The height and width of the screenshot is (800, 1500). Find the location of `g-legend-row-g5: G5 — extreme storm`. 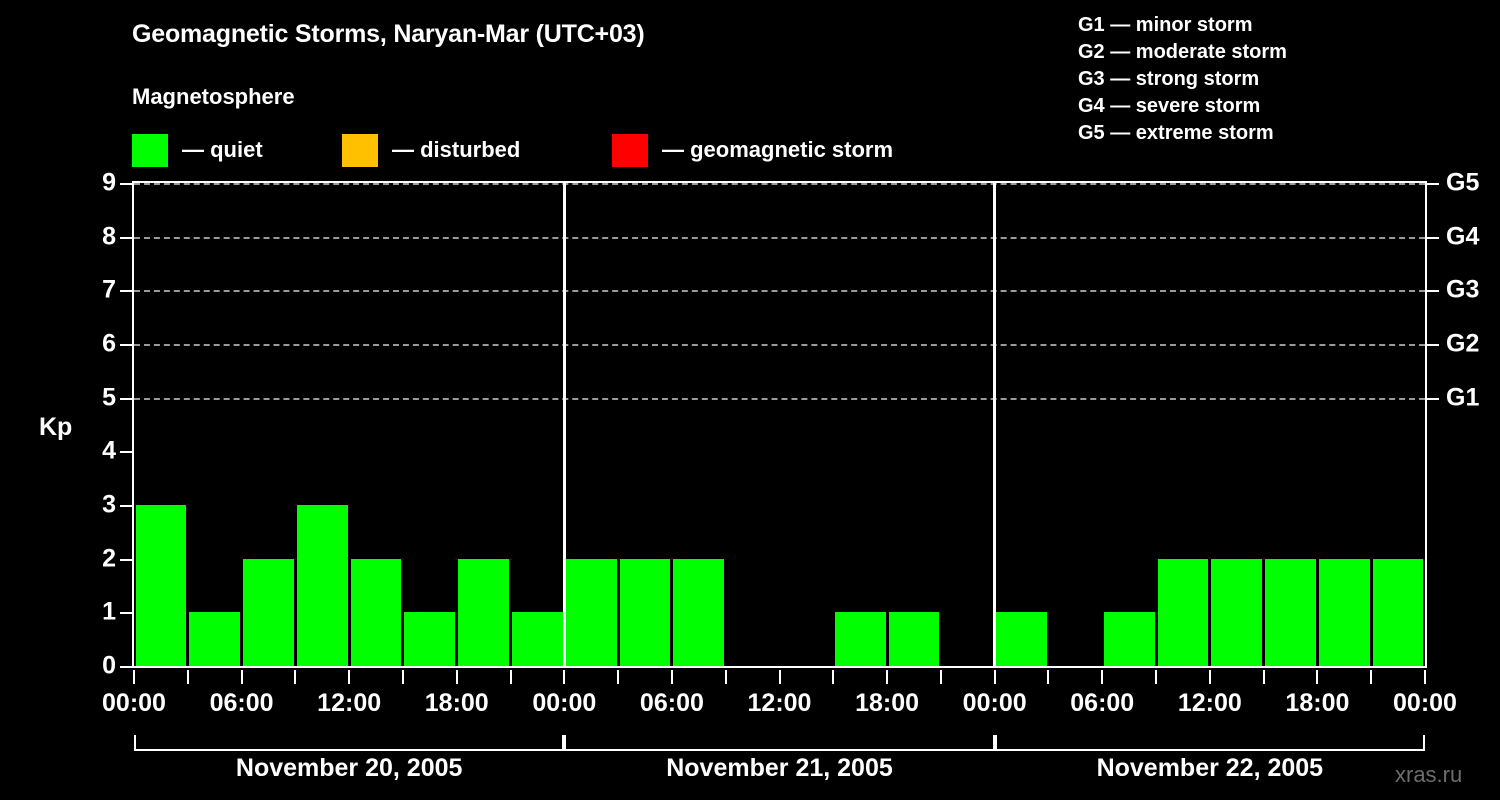

g-legend-row-g5: G5 — extreme storm is located at coordinates (1176, 133).